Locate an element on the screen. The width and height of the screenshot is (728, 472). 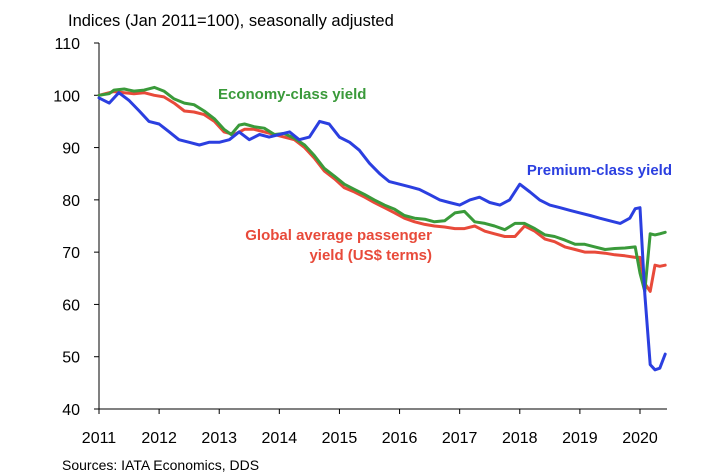
x-tick-label: 2015 is located at coordinates (340, 438).